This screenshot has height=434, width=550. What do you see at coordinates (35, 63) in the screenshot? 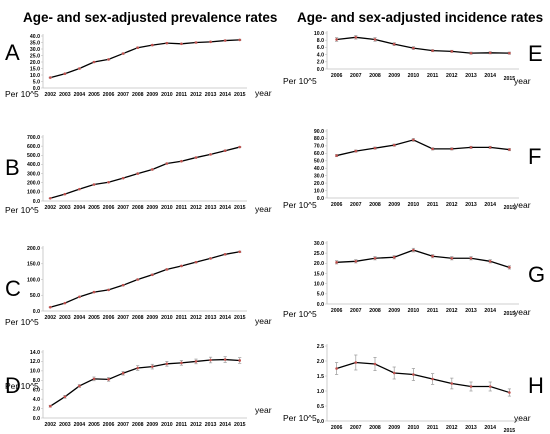
I see `y-tick-label: 20.0` at bounding box center [35, 63].